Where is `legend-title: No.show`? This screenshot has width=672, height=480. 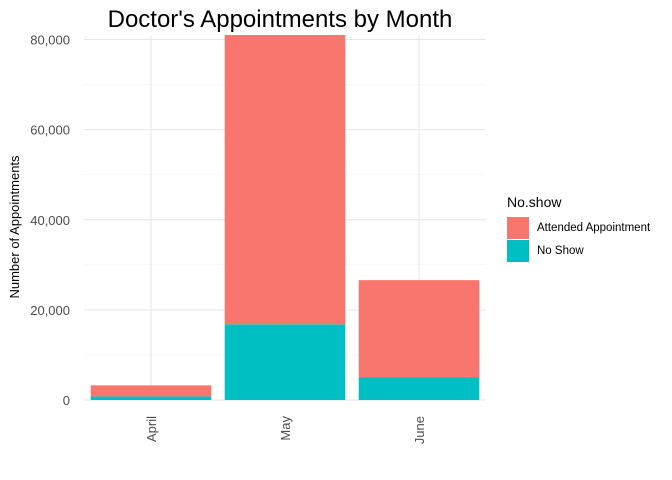 legend-title: No.show is located at coordinates (534, 202).